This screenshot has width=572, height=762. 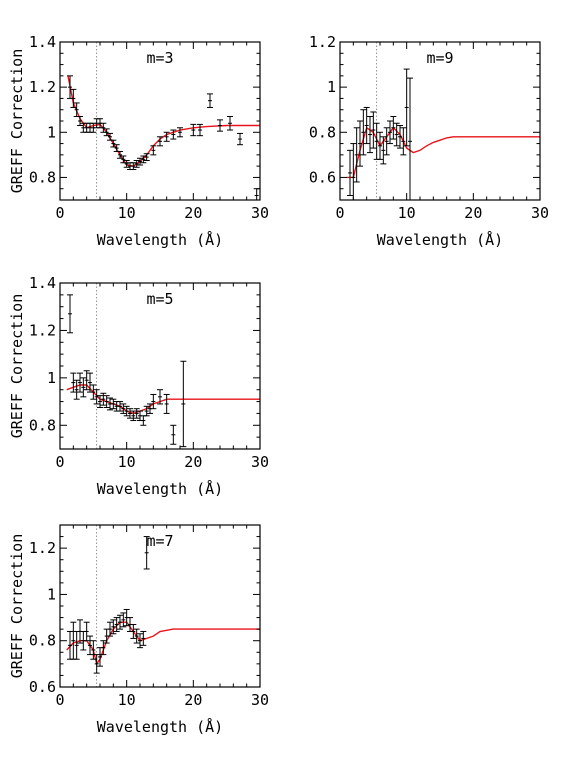 What do you see at coordinates (322, 177) in the screenshot?
I see `y-tick-label: 0.6` at bounding box center [322, 177].